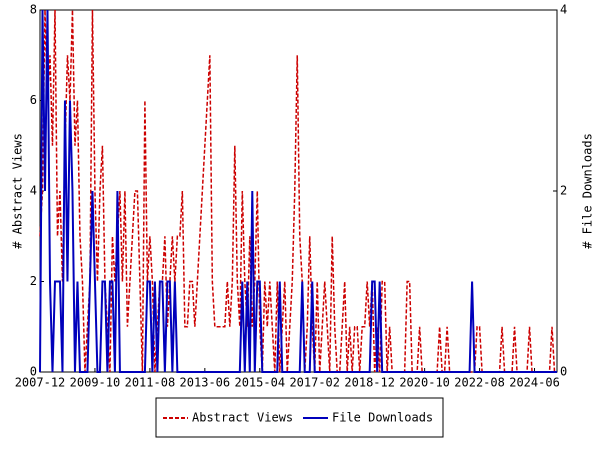  I want to click on y-tick-label: 8, so click(33, 10).